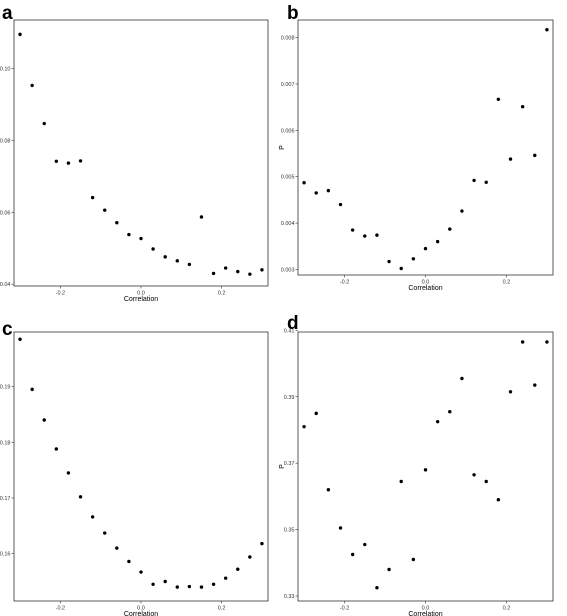 Image resolution: width=567 pixels, height=616 pixels. What do you see at coordinates (5, 141) in the screenshot?
I see `y-tick-label: 0.08` at bounding box center [5, 141].